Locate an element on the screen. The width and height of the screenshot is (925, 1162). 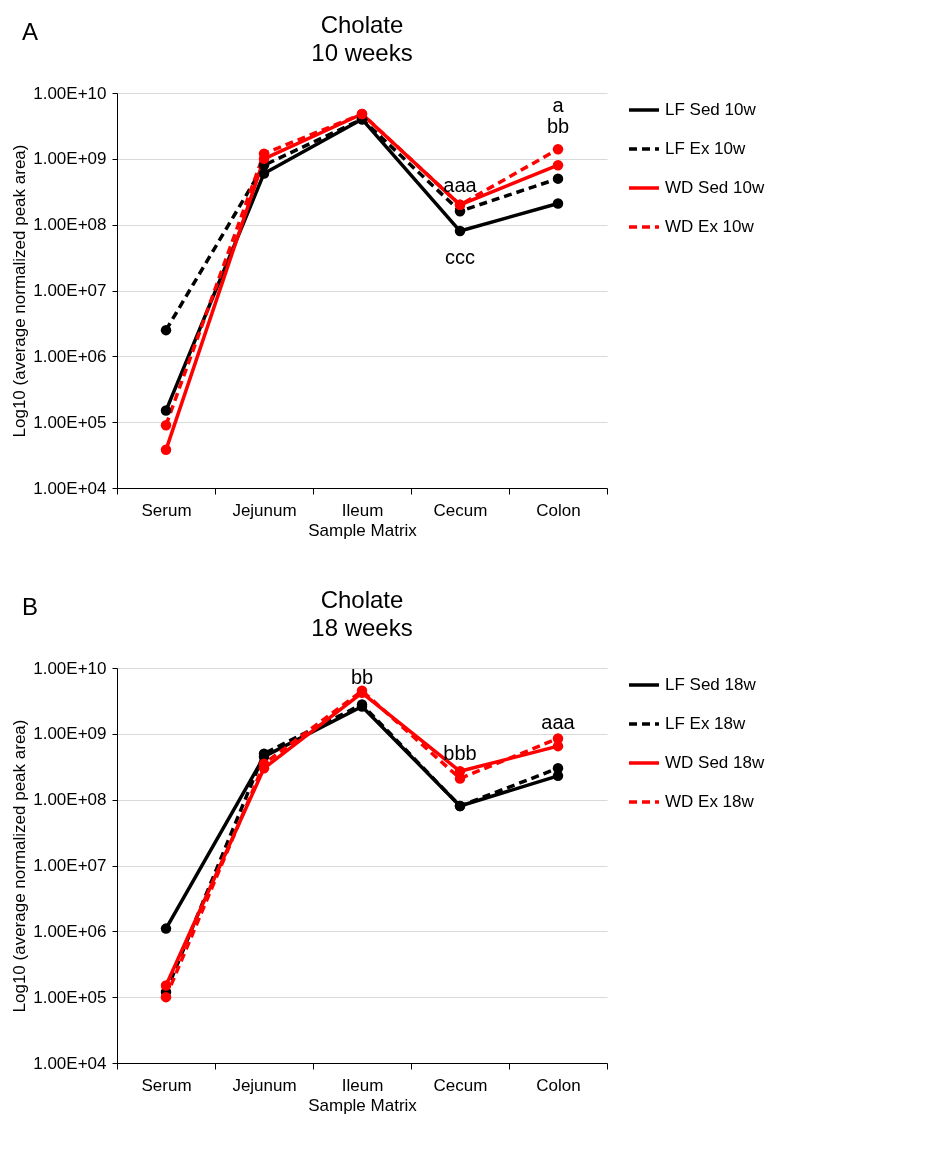
annotation: bbb is located at coordinates (460, 753).